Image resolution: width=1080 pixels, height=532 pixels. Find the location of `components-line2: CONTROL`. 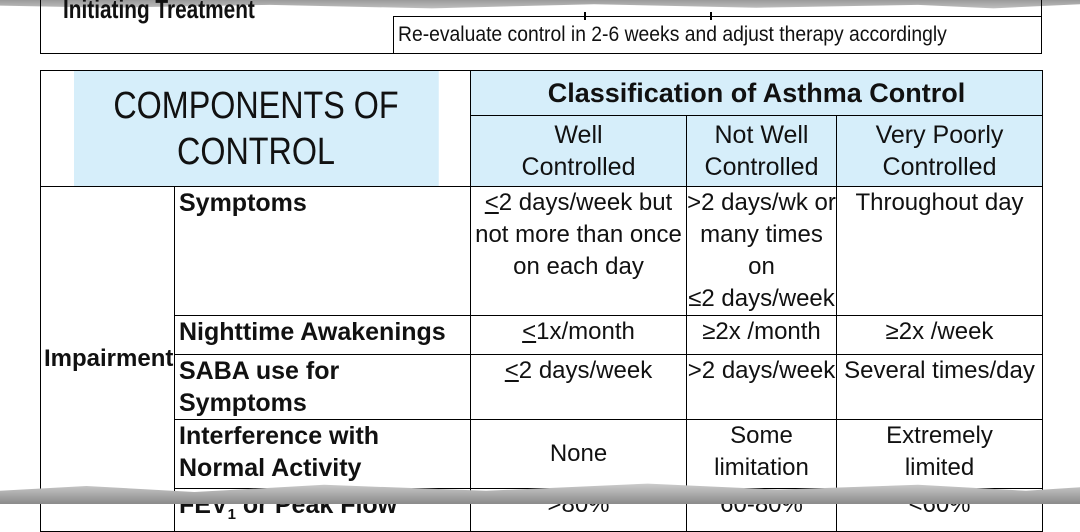

components-line2: CONTROL is located at coordinates (255, 151).